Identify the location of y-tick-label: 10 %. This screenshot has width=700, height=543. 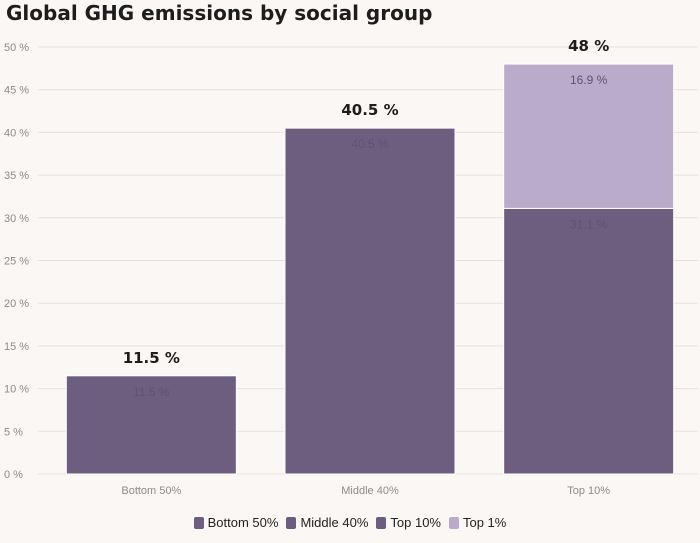
(16, 390).